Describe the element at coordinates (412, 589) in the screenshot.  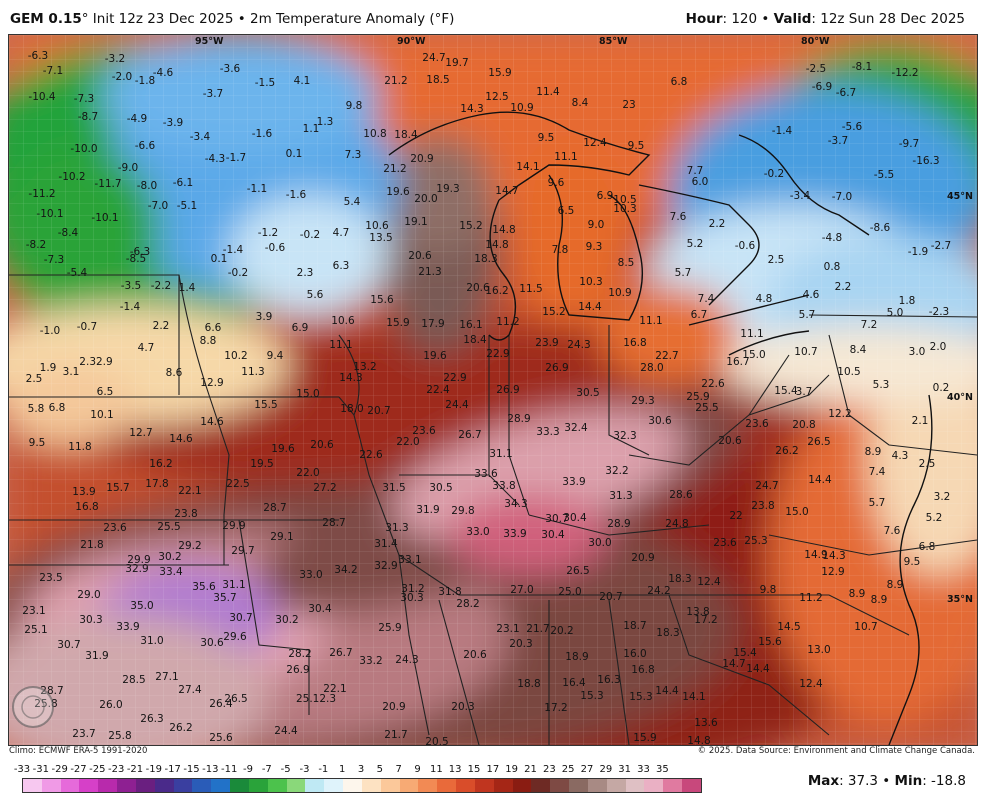
I see `value-label: 31.2` at that location.